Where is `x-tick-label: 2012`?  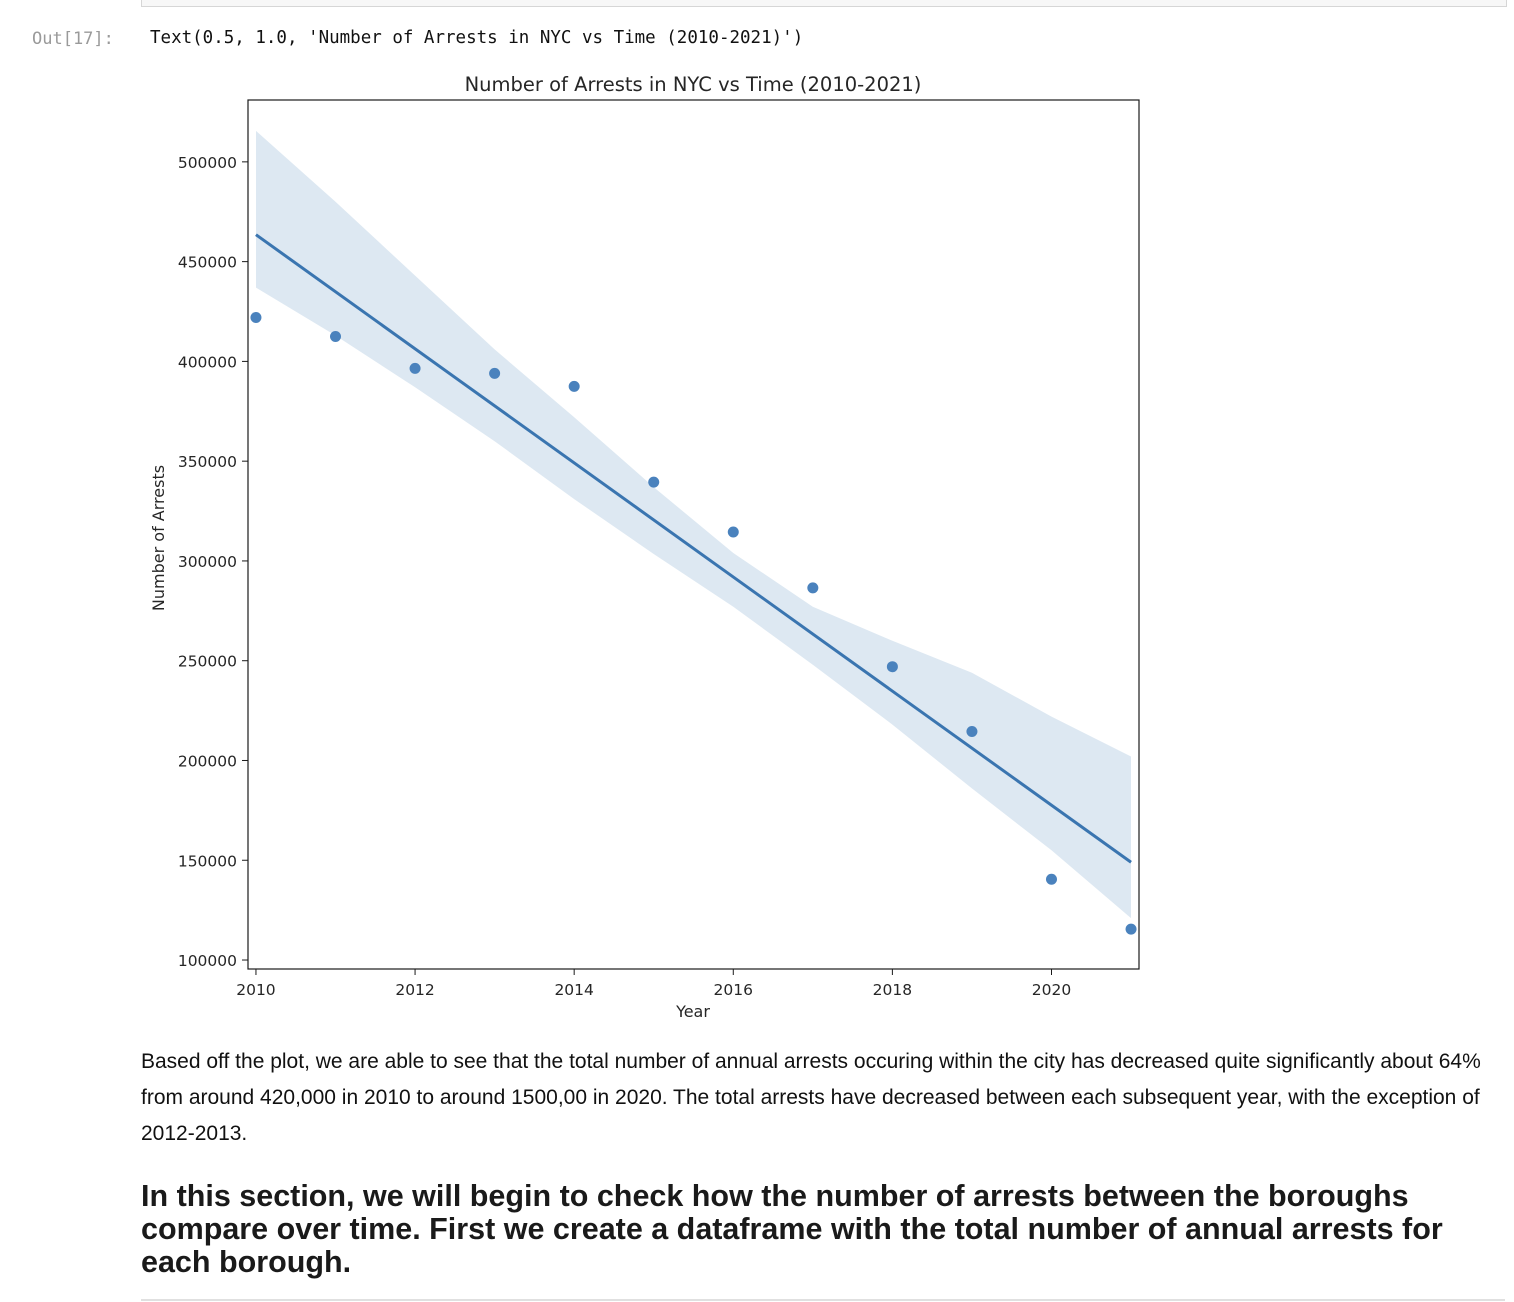 x-tick-label: 2012 is located at coordinates (414, 990).